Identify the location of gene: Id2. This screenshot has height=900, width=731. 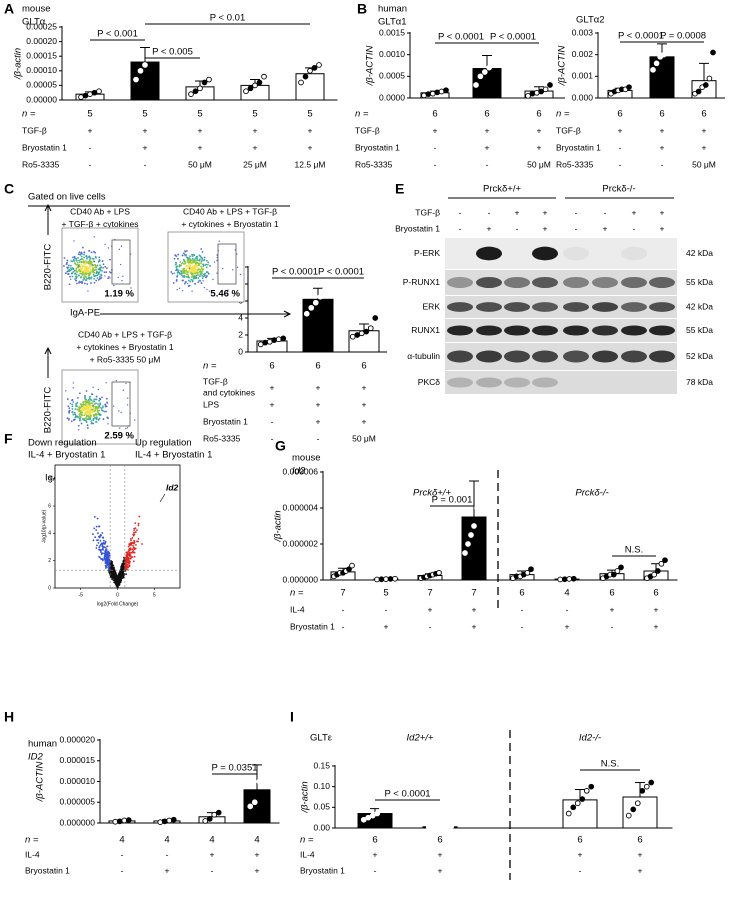
(299, 471).